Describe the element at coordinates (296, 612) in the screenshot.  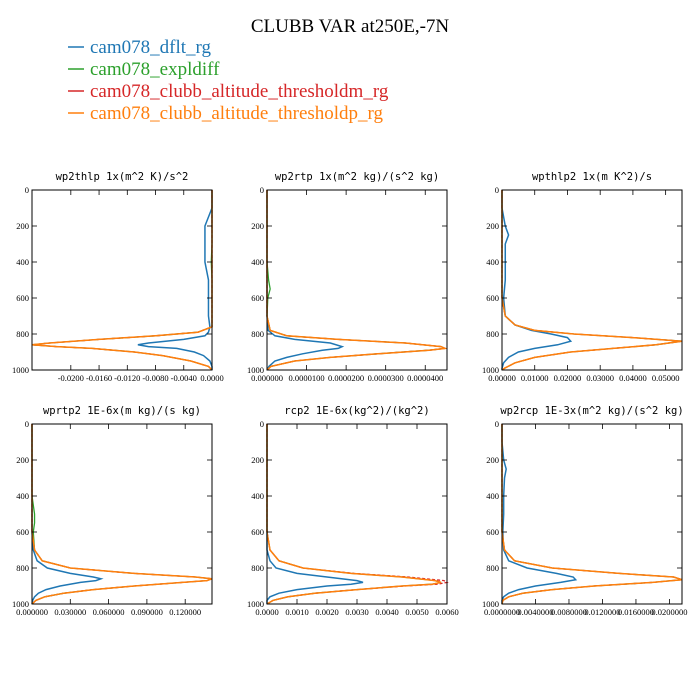
I see `x-tick-label: 0.0010` at that location.